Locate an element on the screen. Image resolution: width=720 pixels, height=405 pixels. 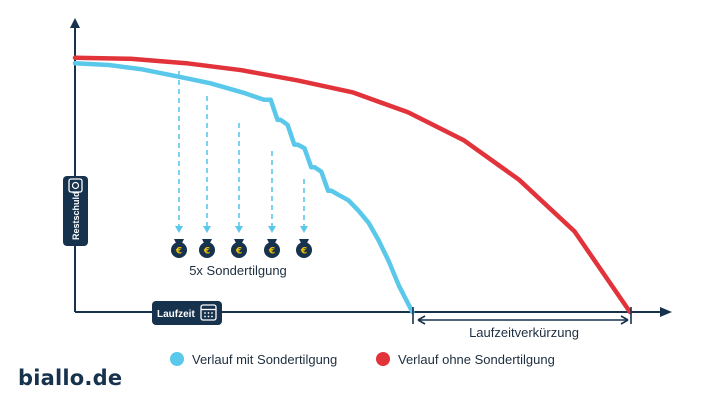
calendar-icon is located at coordinates (208, 312).